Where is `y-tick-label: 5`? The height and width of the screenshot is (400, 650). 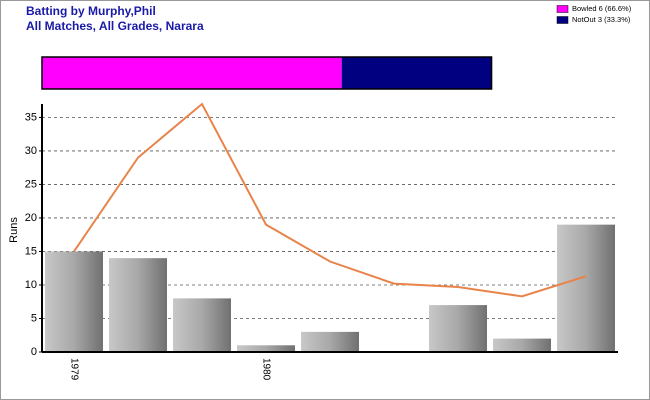 y-tick-label: 5 is located at coordinates (34, 318).